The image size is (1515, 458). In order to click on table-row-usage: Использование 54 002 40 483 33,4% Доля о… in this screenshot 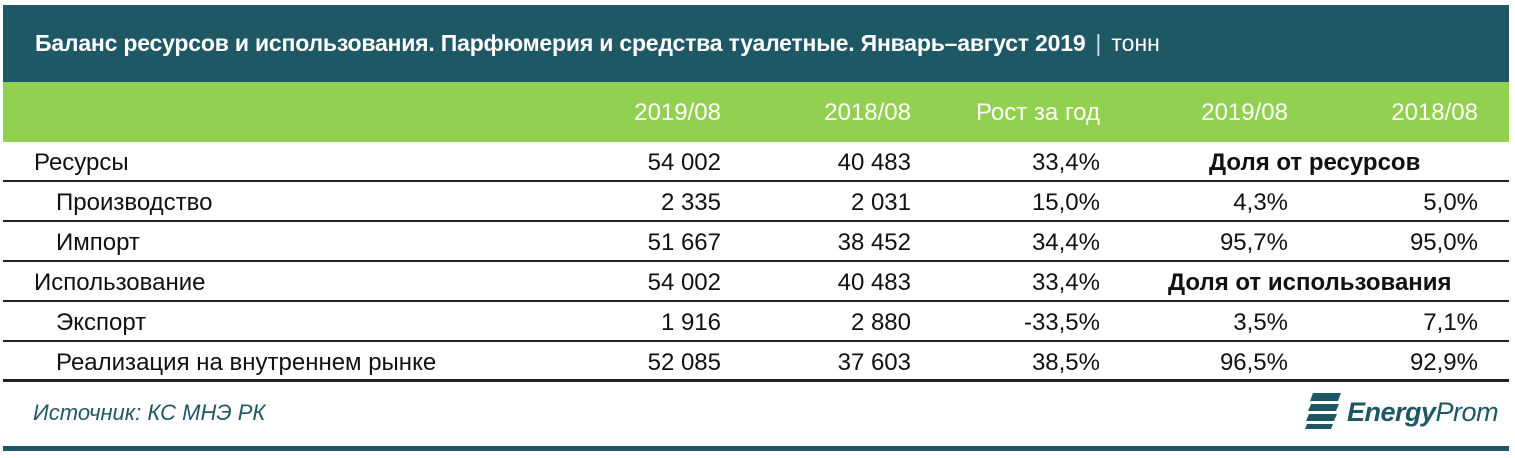, I will do `click(756, 282)`.